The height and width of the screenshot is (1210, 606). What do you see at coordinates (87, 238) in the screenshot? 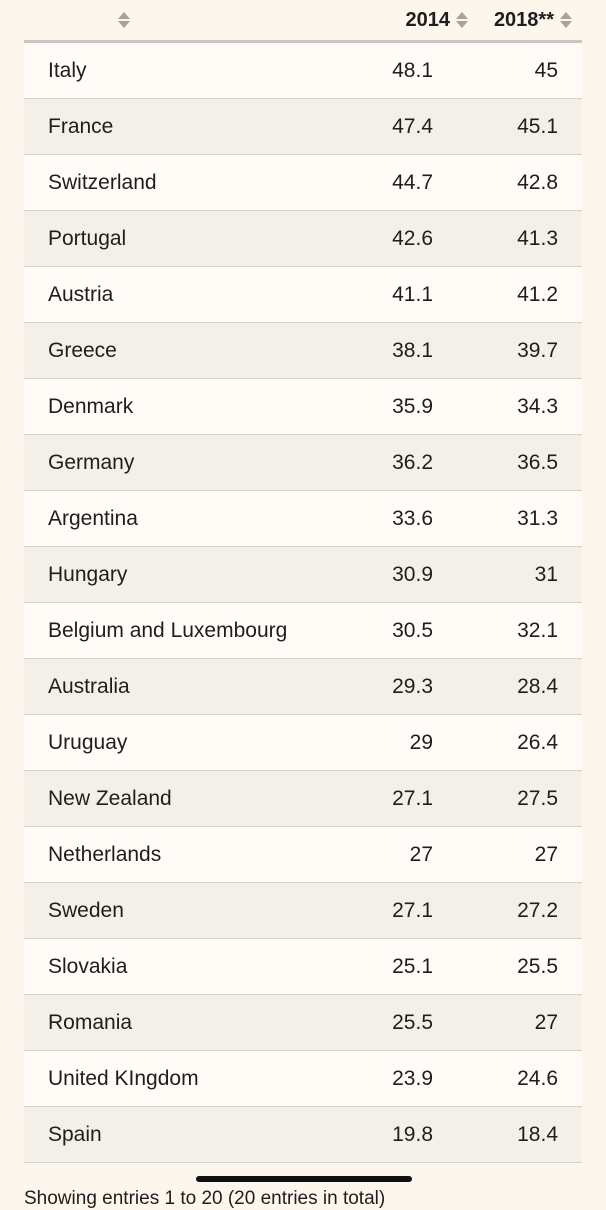
I see `country-cell: Portugal` at bounding box center [87, 238].